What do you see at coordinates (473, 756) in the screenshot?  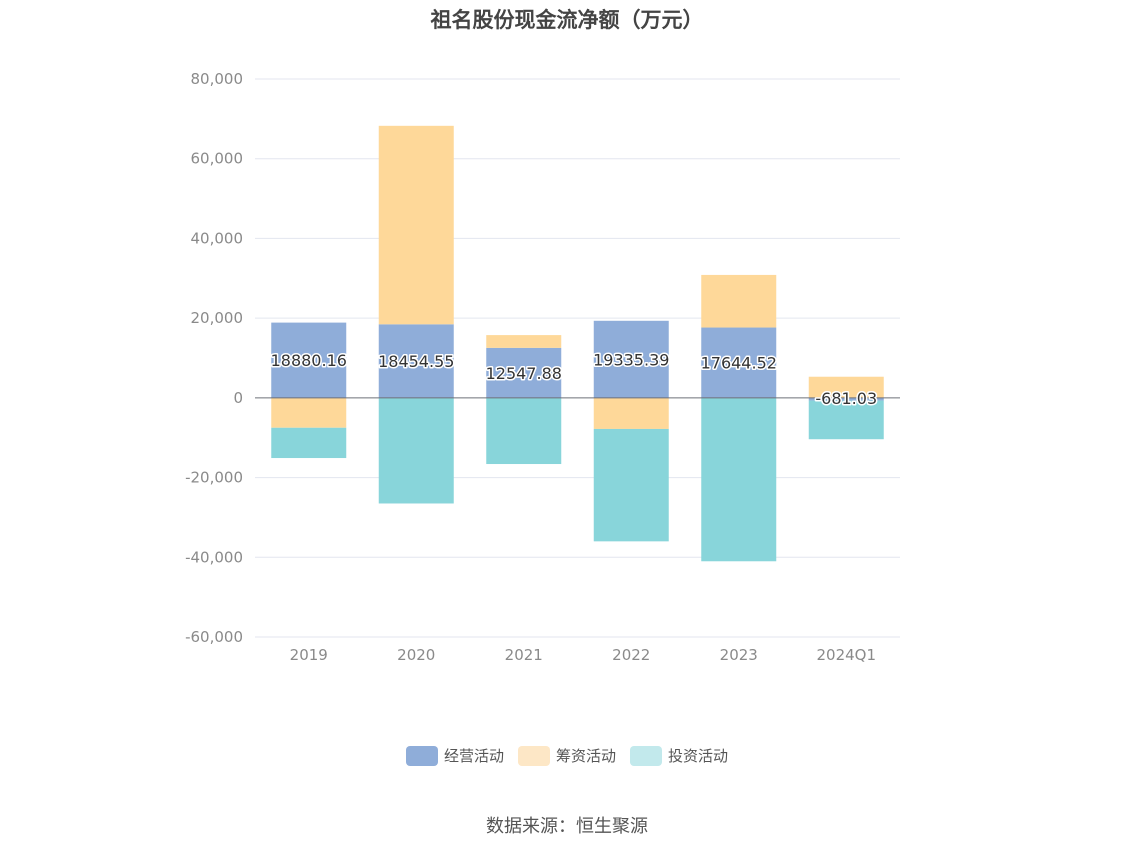 I see `legend-label-operating: 经营活动` at bounding box center [473, 756].